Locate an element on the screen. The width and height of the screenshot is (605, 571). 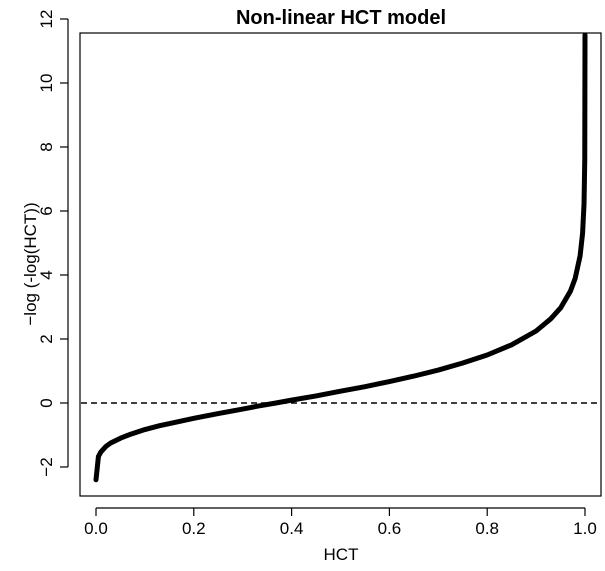
y-tick-label: 8 is located at coordinates (46, 146).